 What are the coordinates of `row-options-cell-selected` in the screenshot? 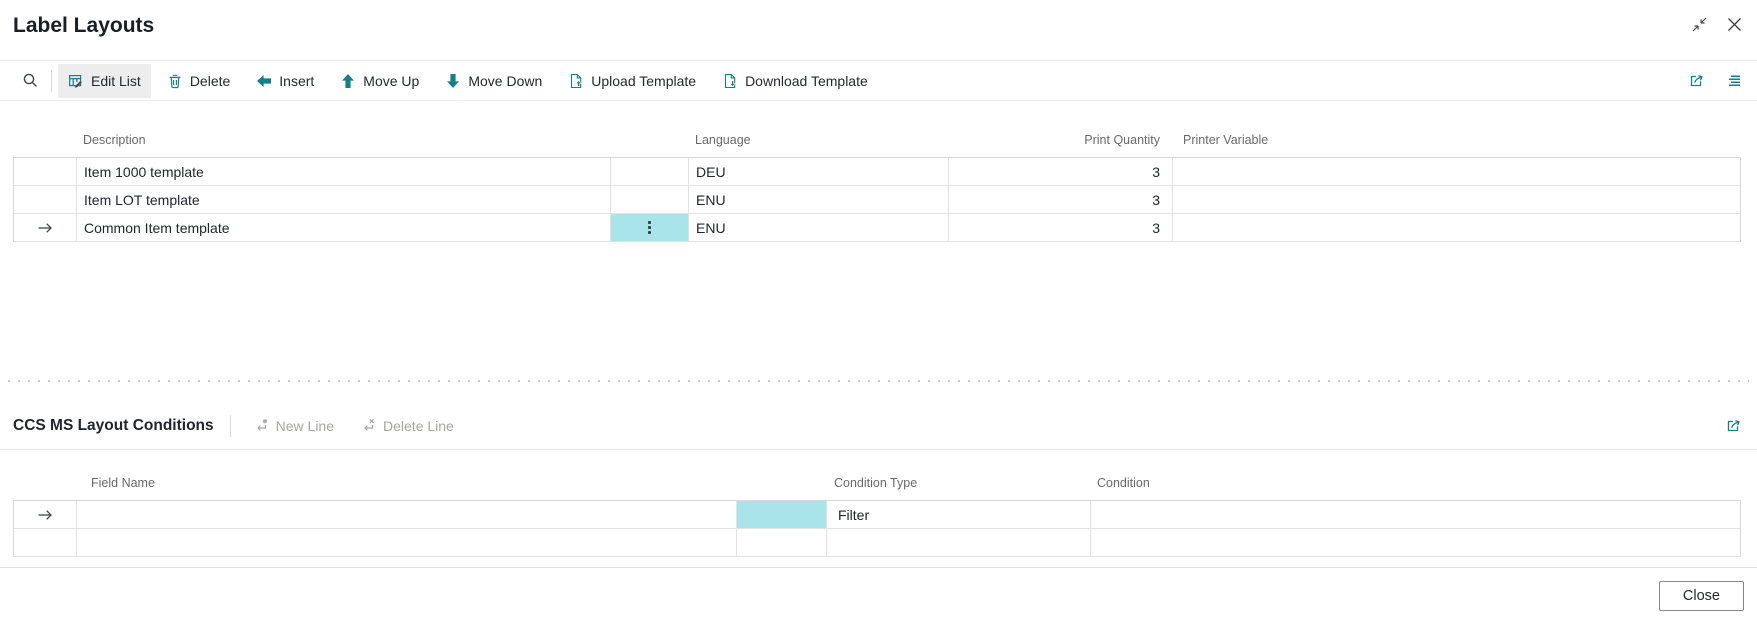 It's located at (650, 227).